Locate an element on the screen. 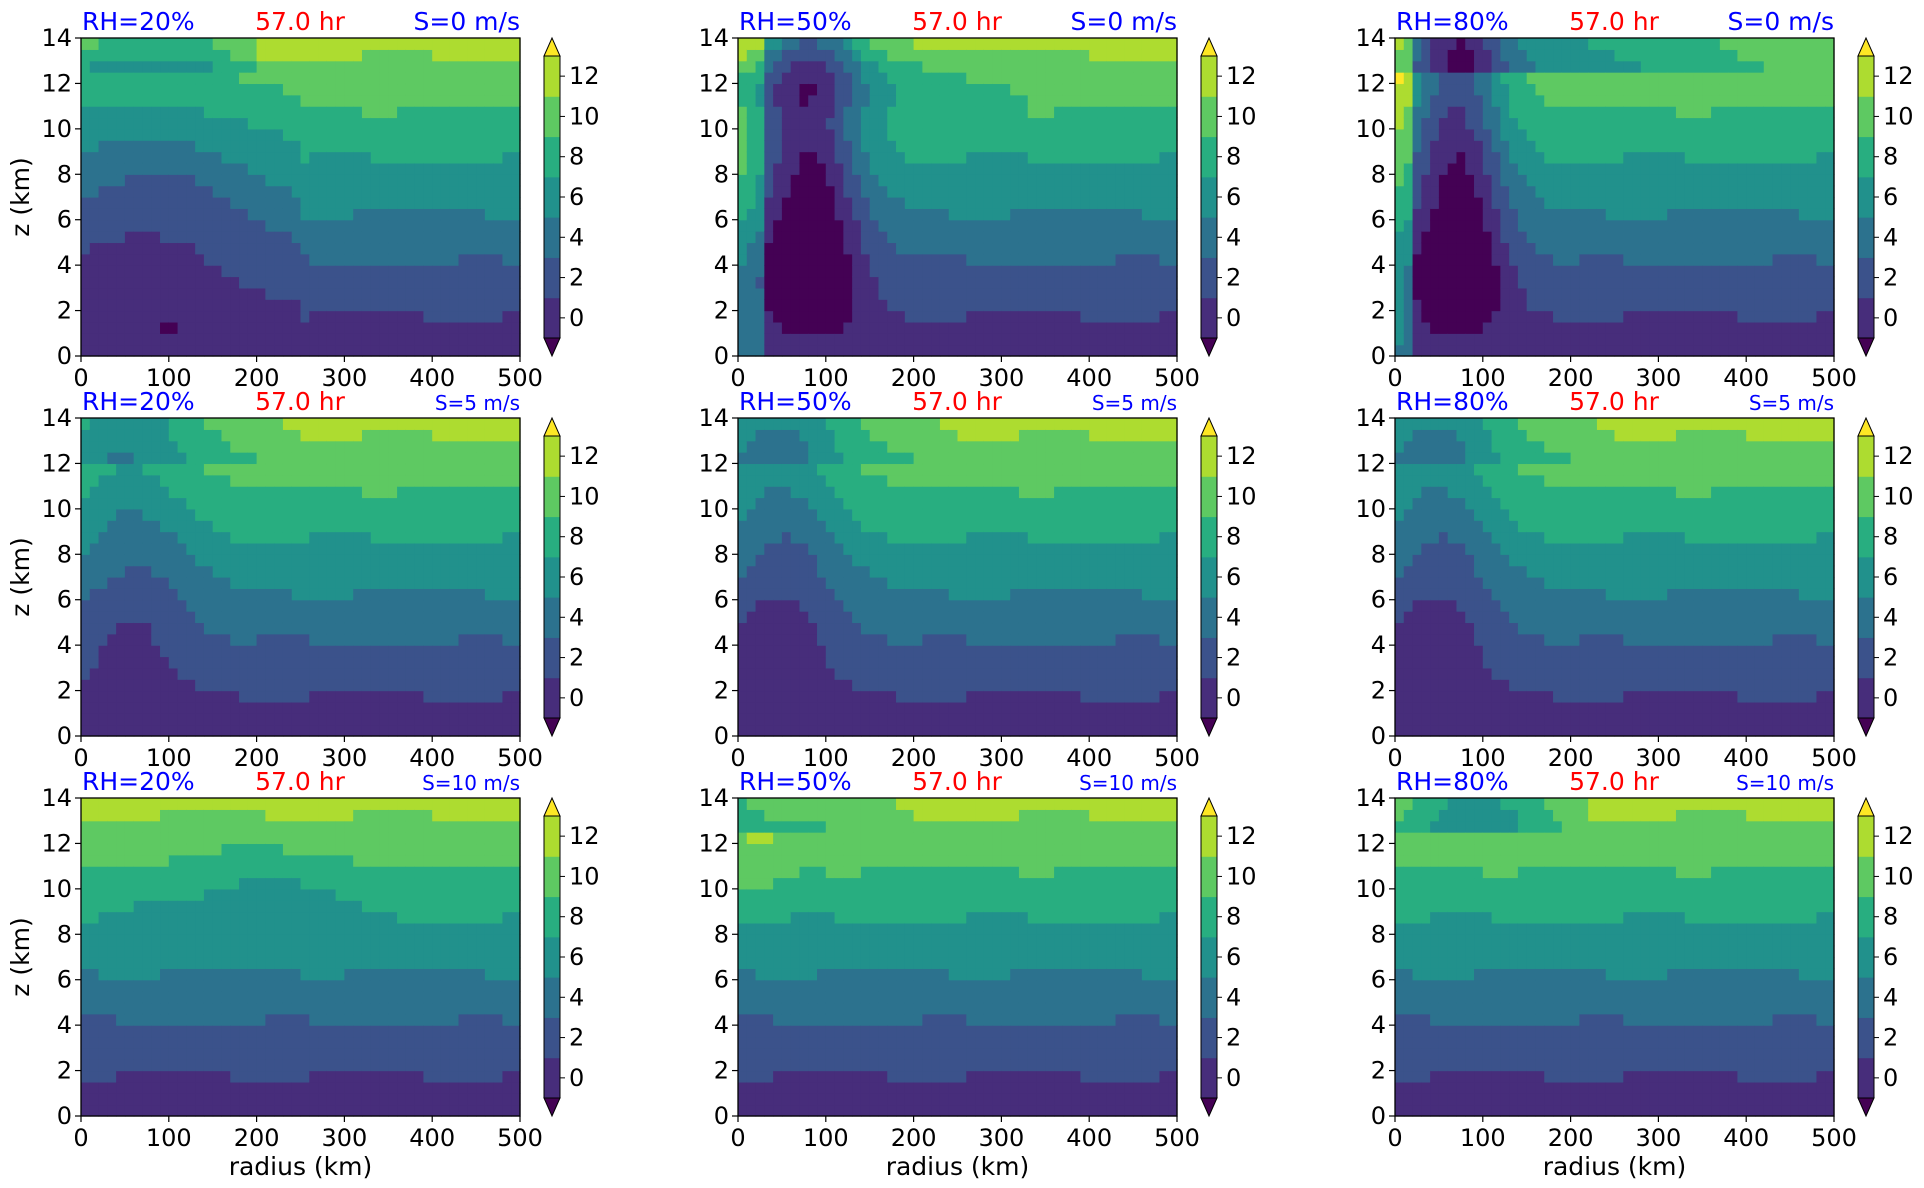 This screenshot has height=1188, width=1924. colorbar-segment is located at coordinates (1866, 318).